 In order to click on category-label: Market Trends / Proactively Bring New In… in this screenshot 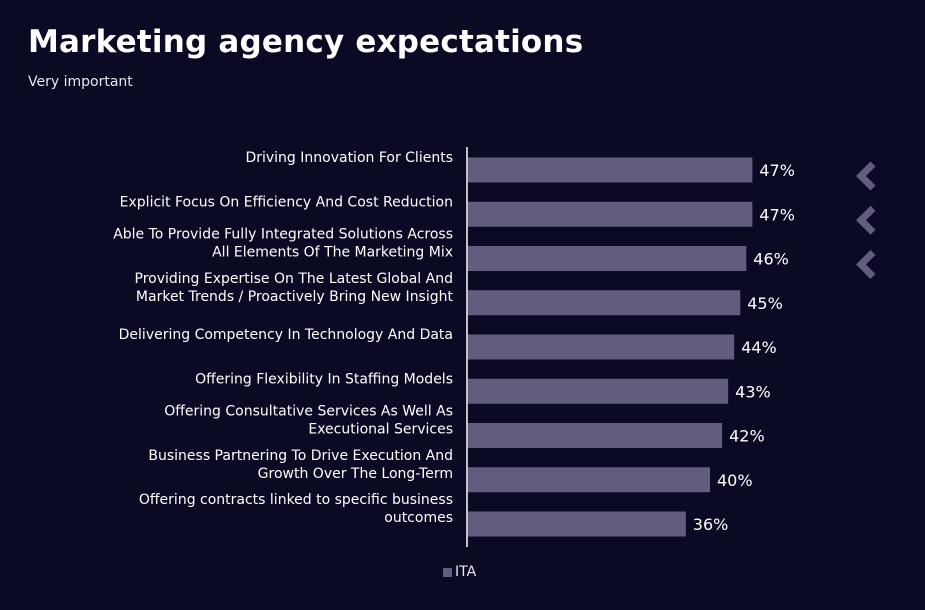, I will do `click(295, 297)`.